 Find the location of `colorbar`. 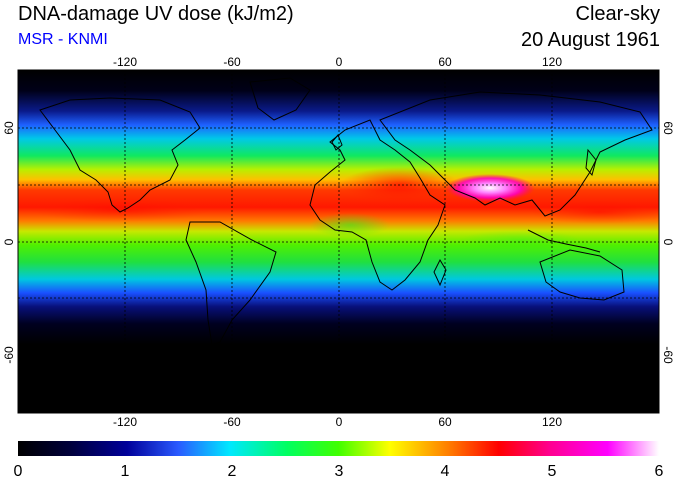

colorbar is located at coordinates (338, 448).